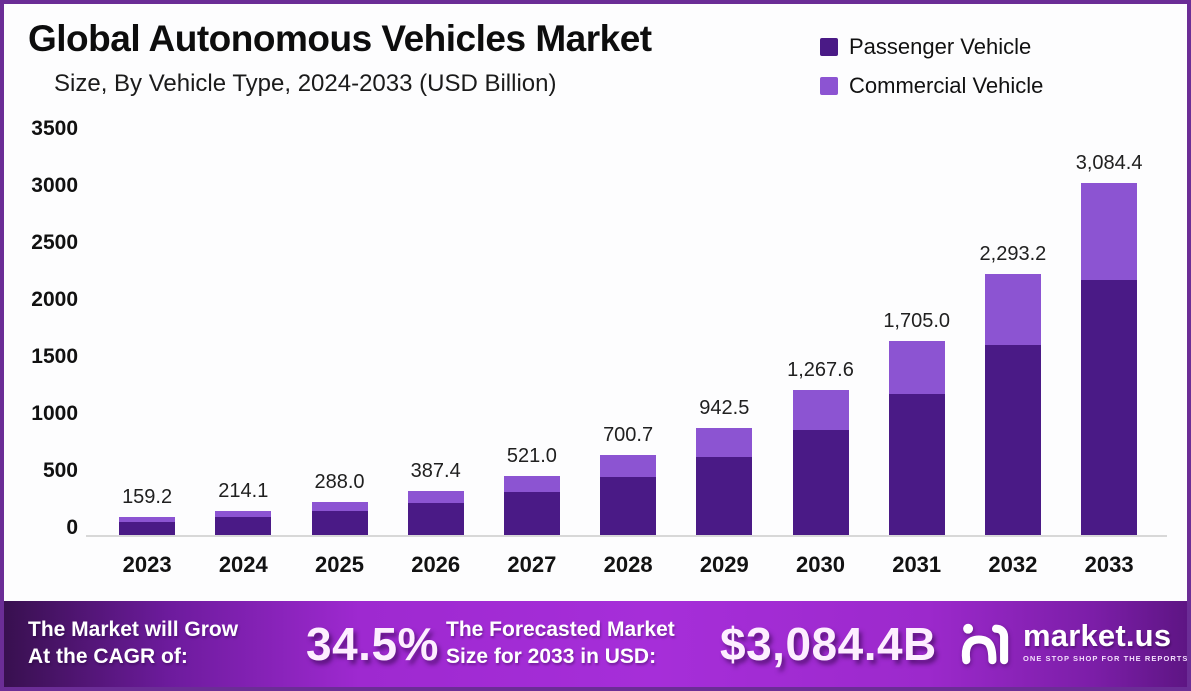 The height and width of the screenshot is (691, 1191). I want to click on bar-total-label: 521.0, so click(531, 455).